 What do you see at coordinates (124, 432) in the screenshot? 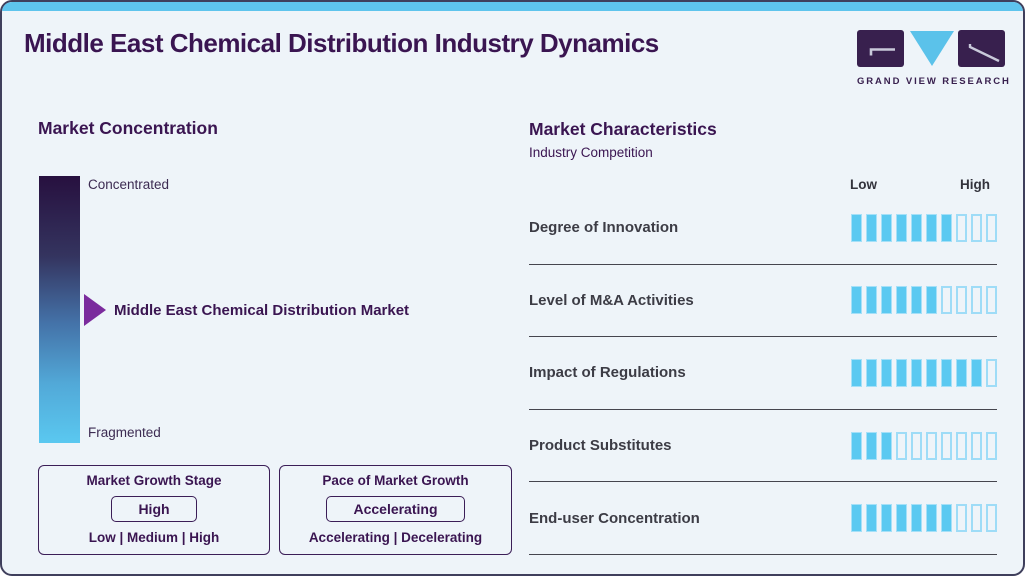
I see `fragmented-label: Fragmented` at bounding box center [124, 432].